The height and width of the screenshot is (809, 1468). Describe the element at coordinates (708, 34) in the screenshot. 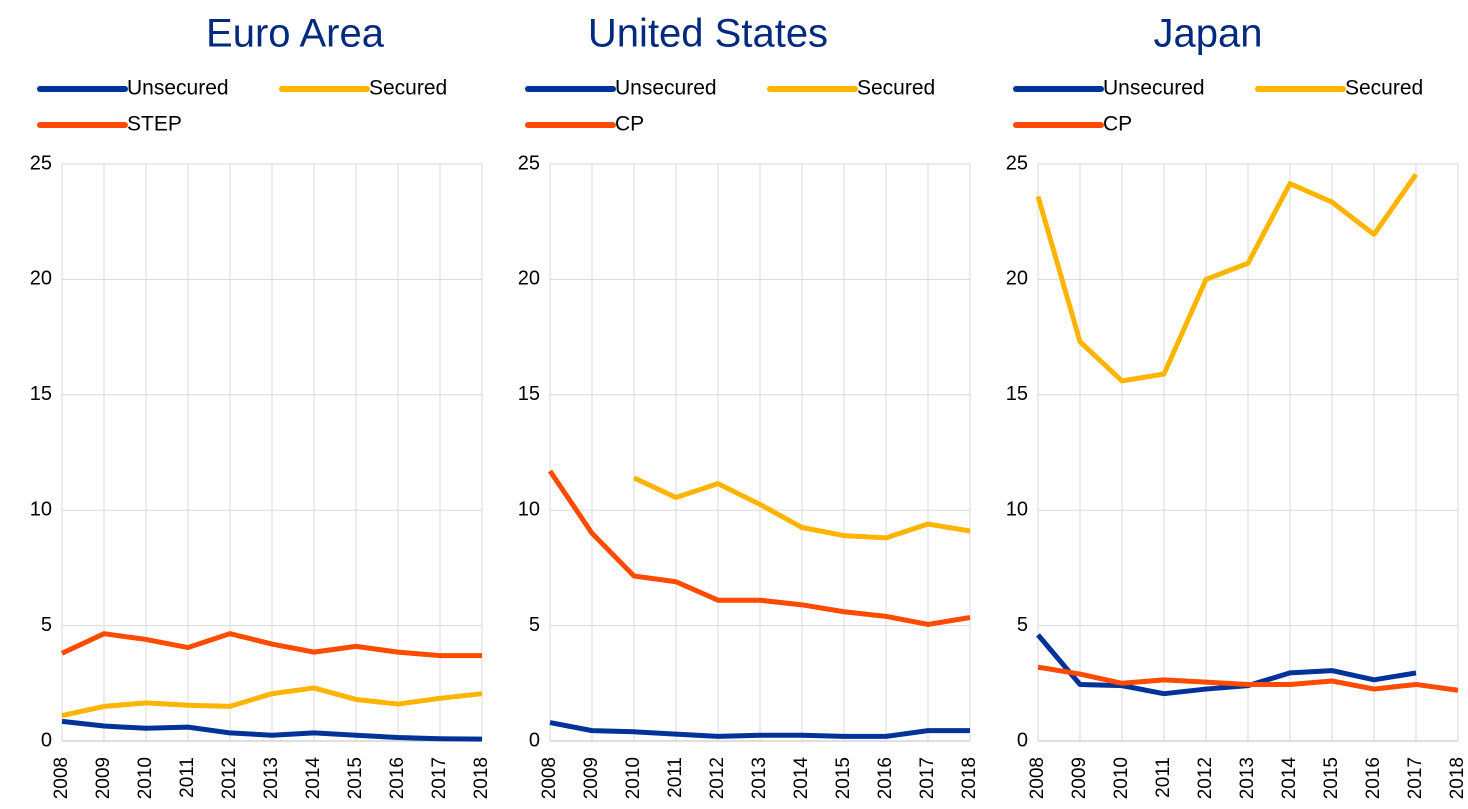

I see `chart-title: United States` at that location.